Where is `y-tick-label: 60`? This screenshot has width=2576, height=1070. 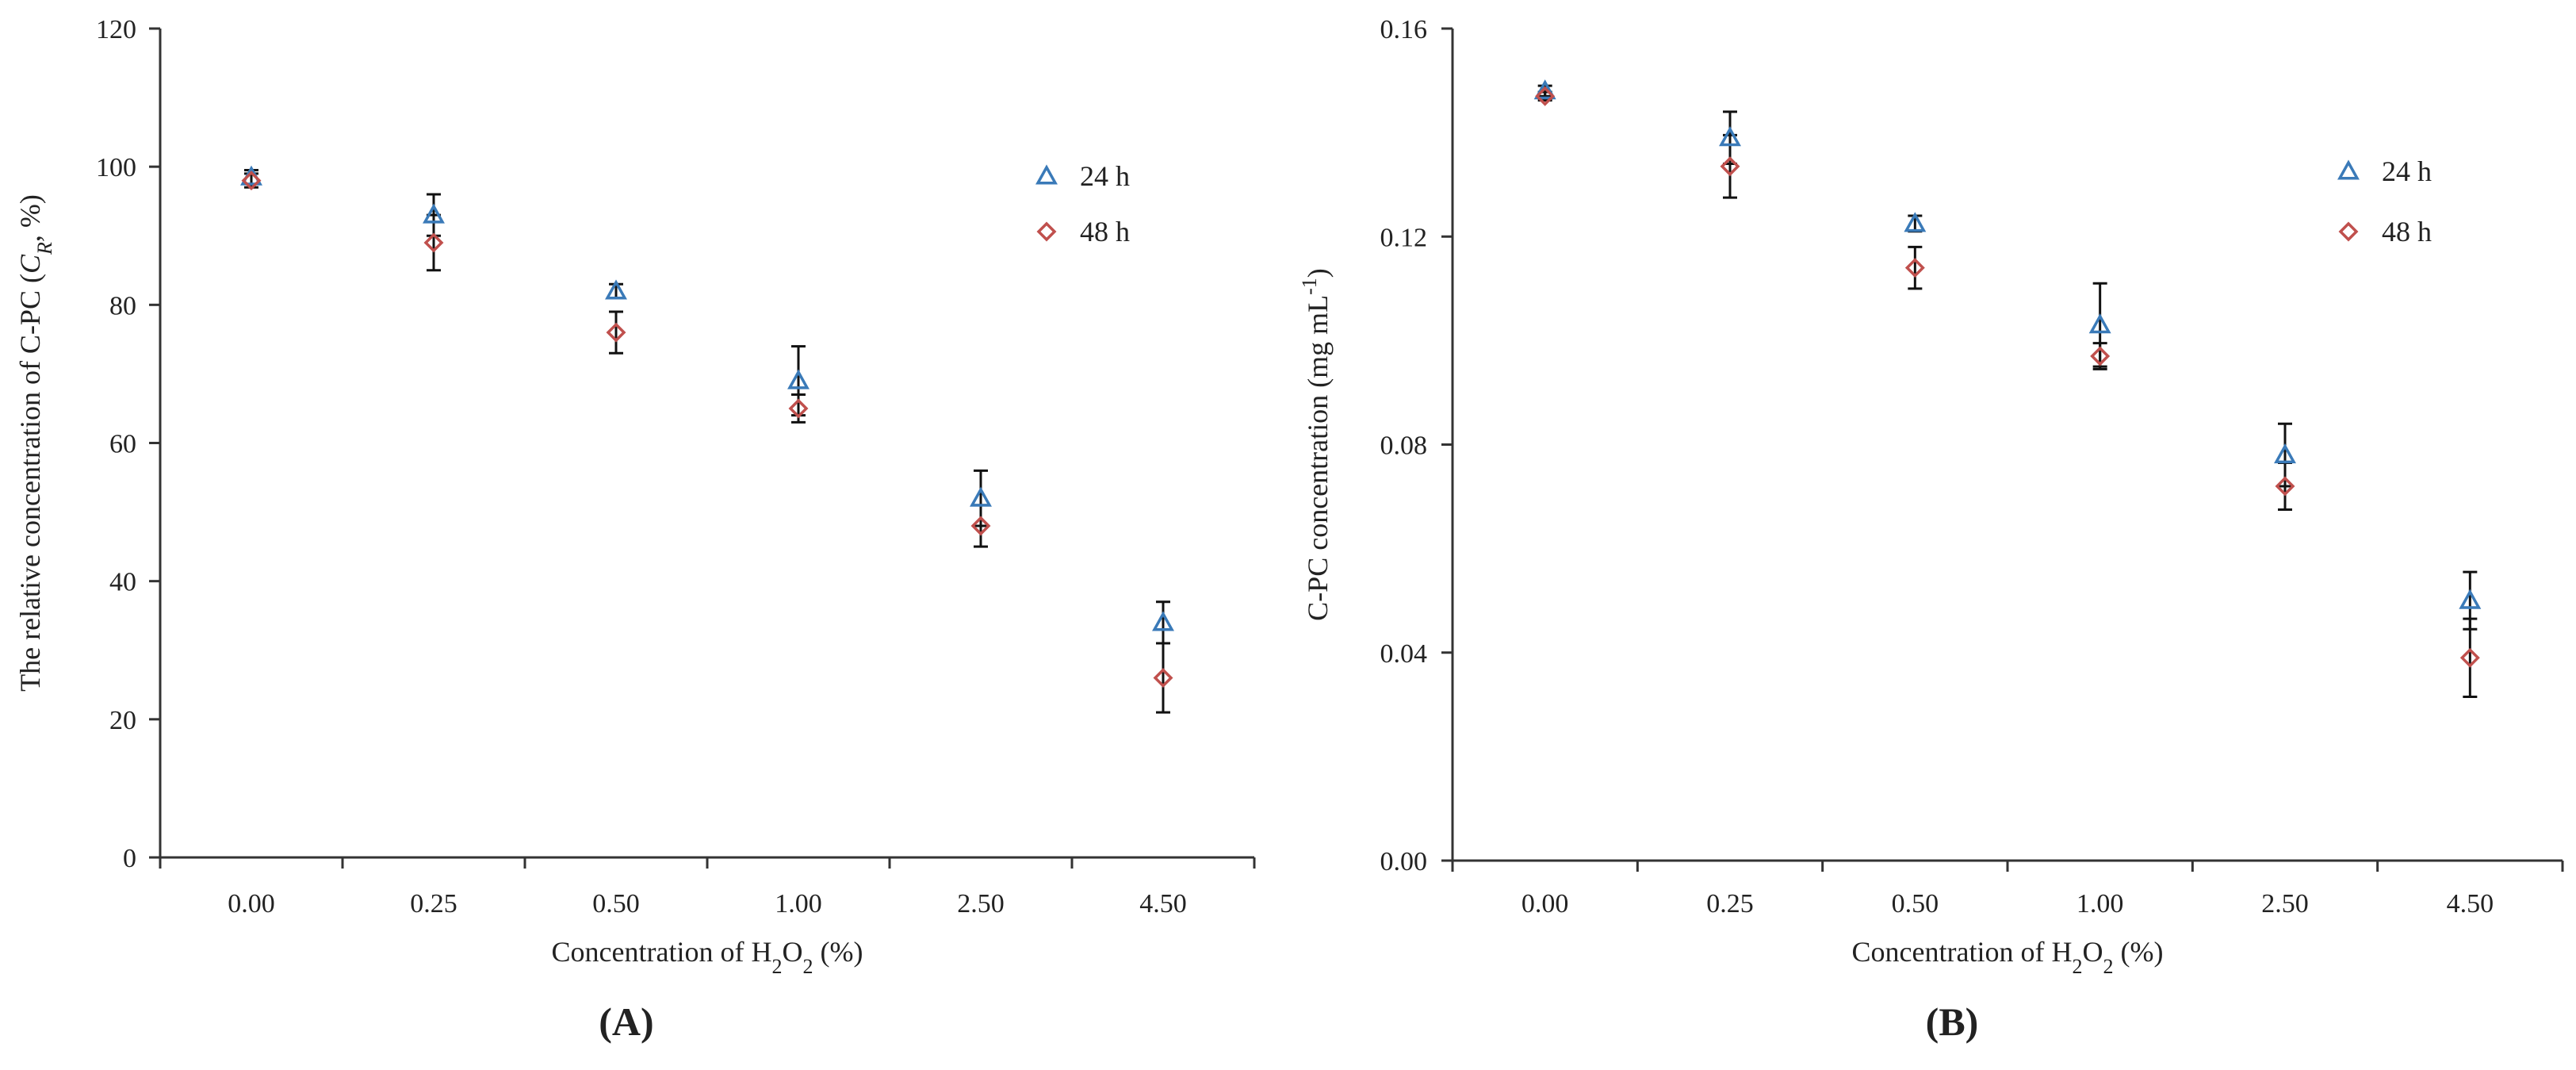
y-tick-label: 60 is located at coordinates (122, 444).